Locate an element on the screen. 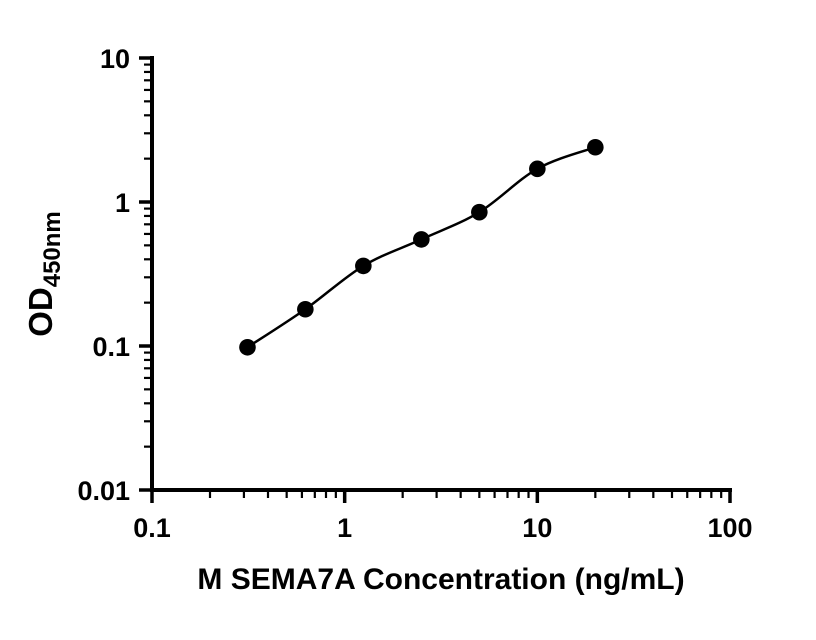  x-tick-label: 100 is located at coordinates (729, 528).